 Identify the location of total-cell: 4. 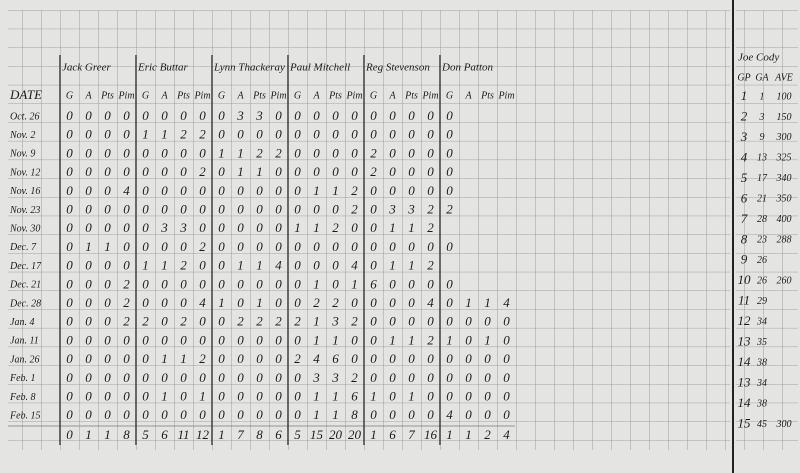
(506, 434).